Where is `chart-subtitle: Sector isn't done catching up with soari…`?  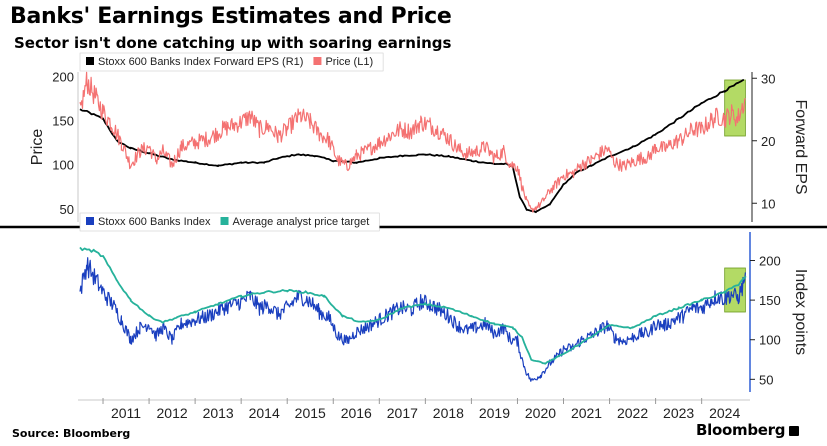
chart-subtitle: Sector isn't done catching up with soari… is located at coordinates (233, 43).